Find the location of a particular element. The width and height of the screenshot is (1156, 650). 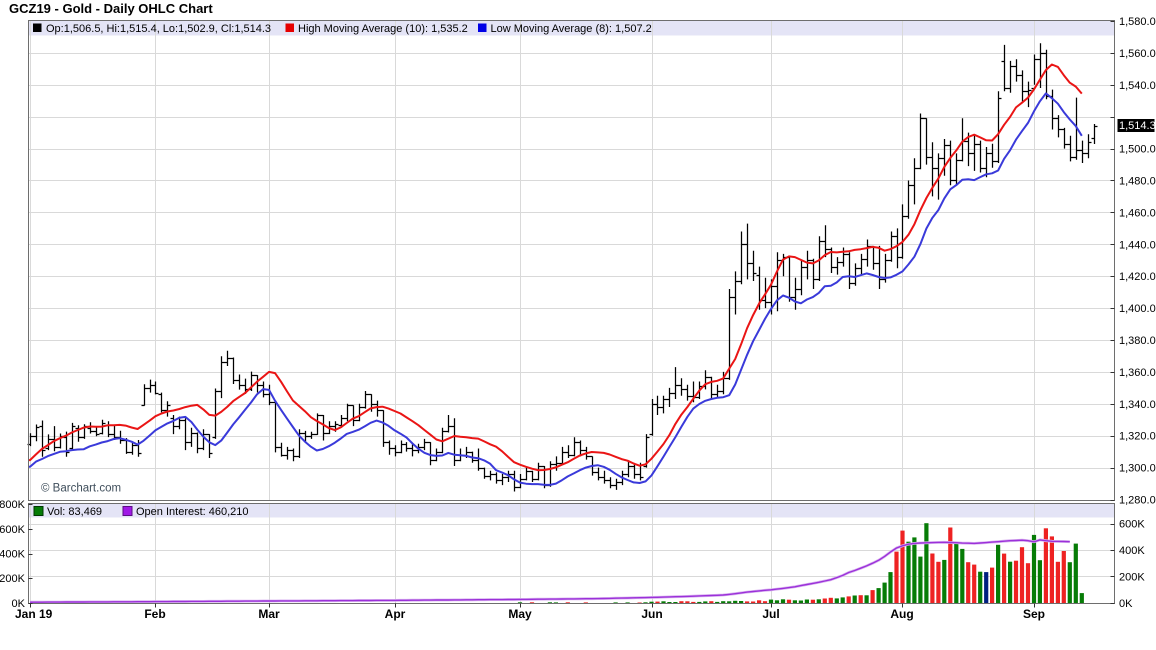

svg-text: 1,360.0 is located at coordinates (1137, 373).